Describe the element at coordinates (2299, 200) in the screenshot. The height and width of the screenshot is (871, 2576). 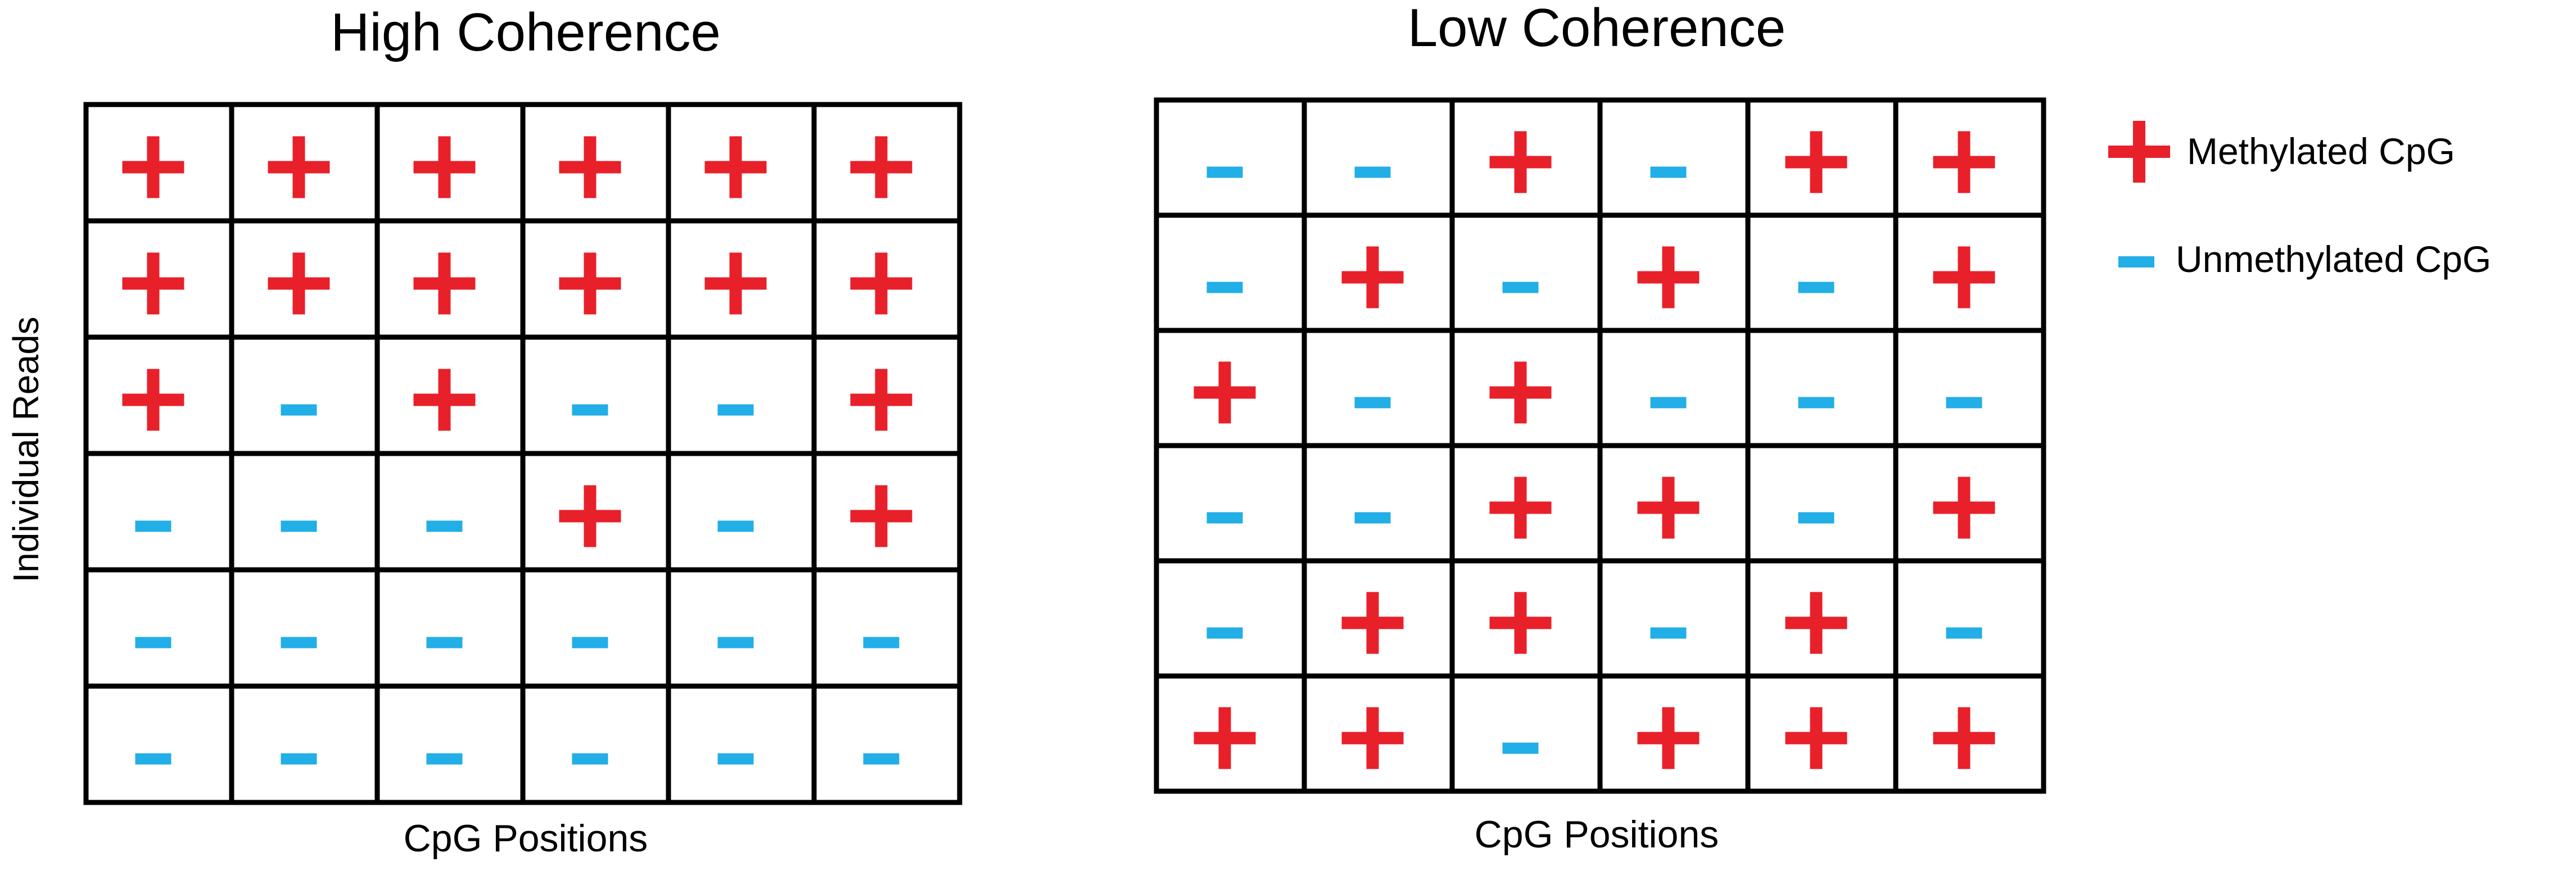
I see `legend: Methylated CpG Unmethylated CpG` at that location.